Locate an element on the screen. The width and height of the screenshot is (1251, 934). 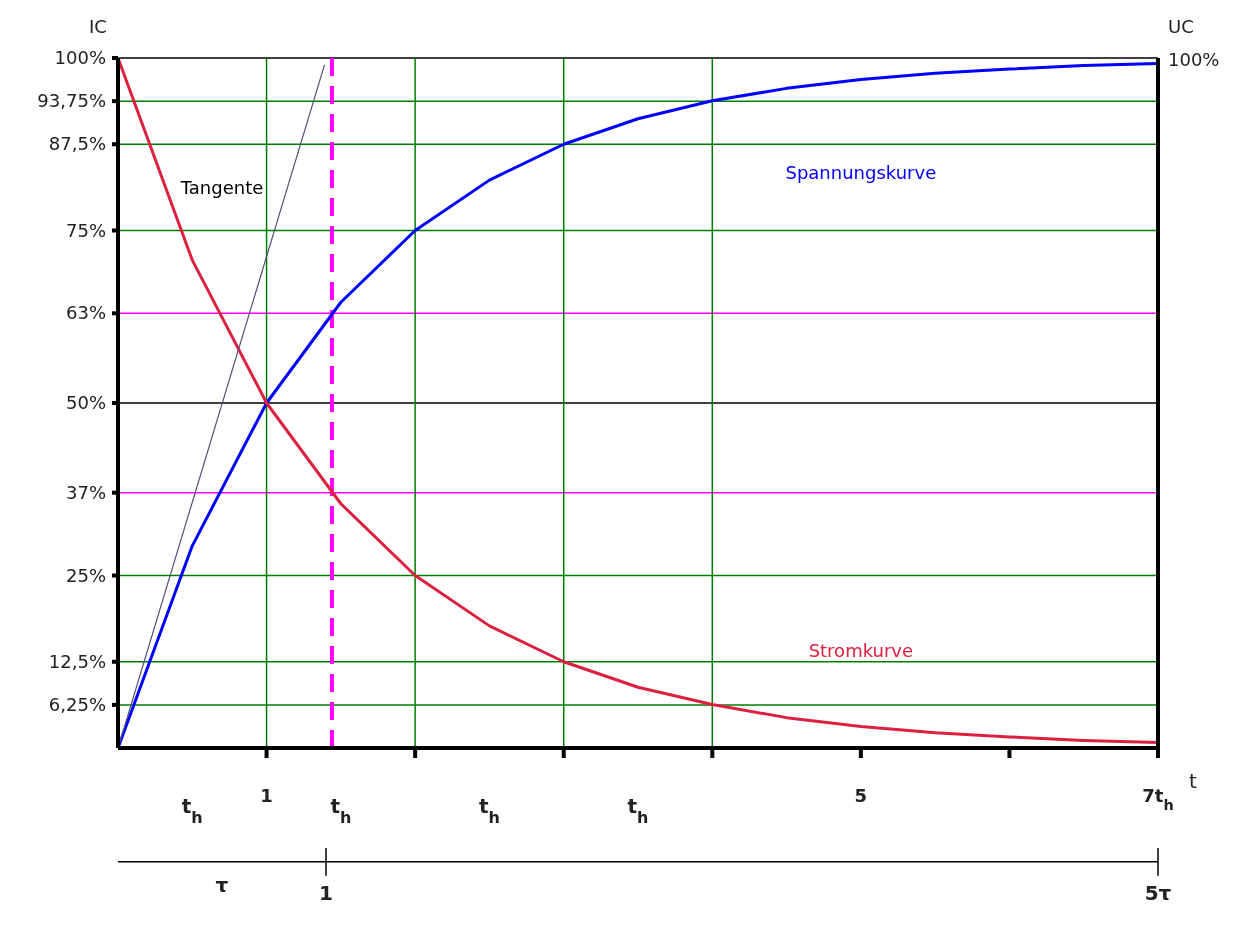
y-tick-label: 37% is located at coordinates (85, 492).